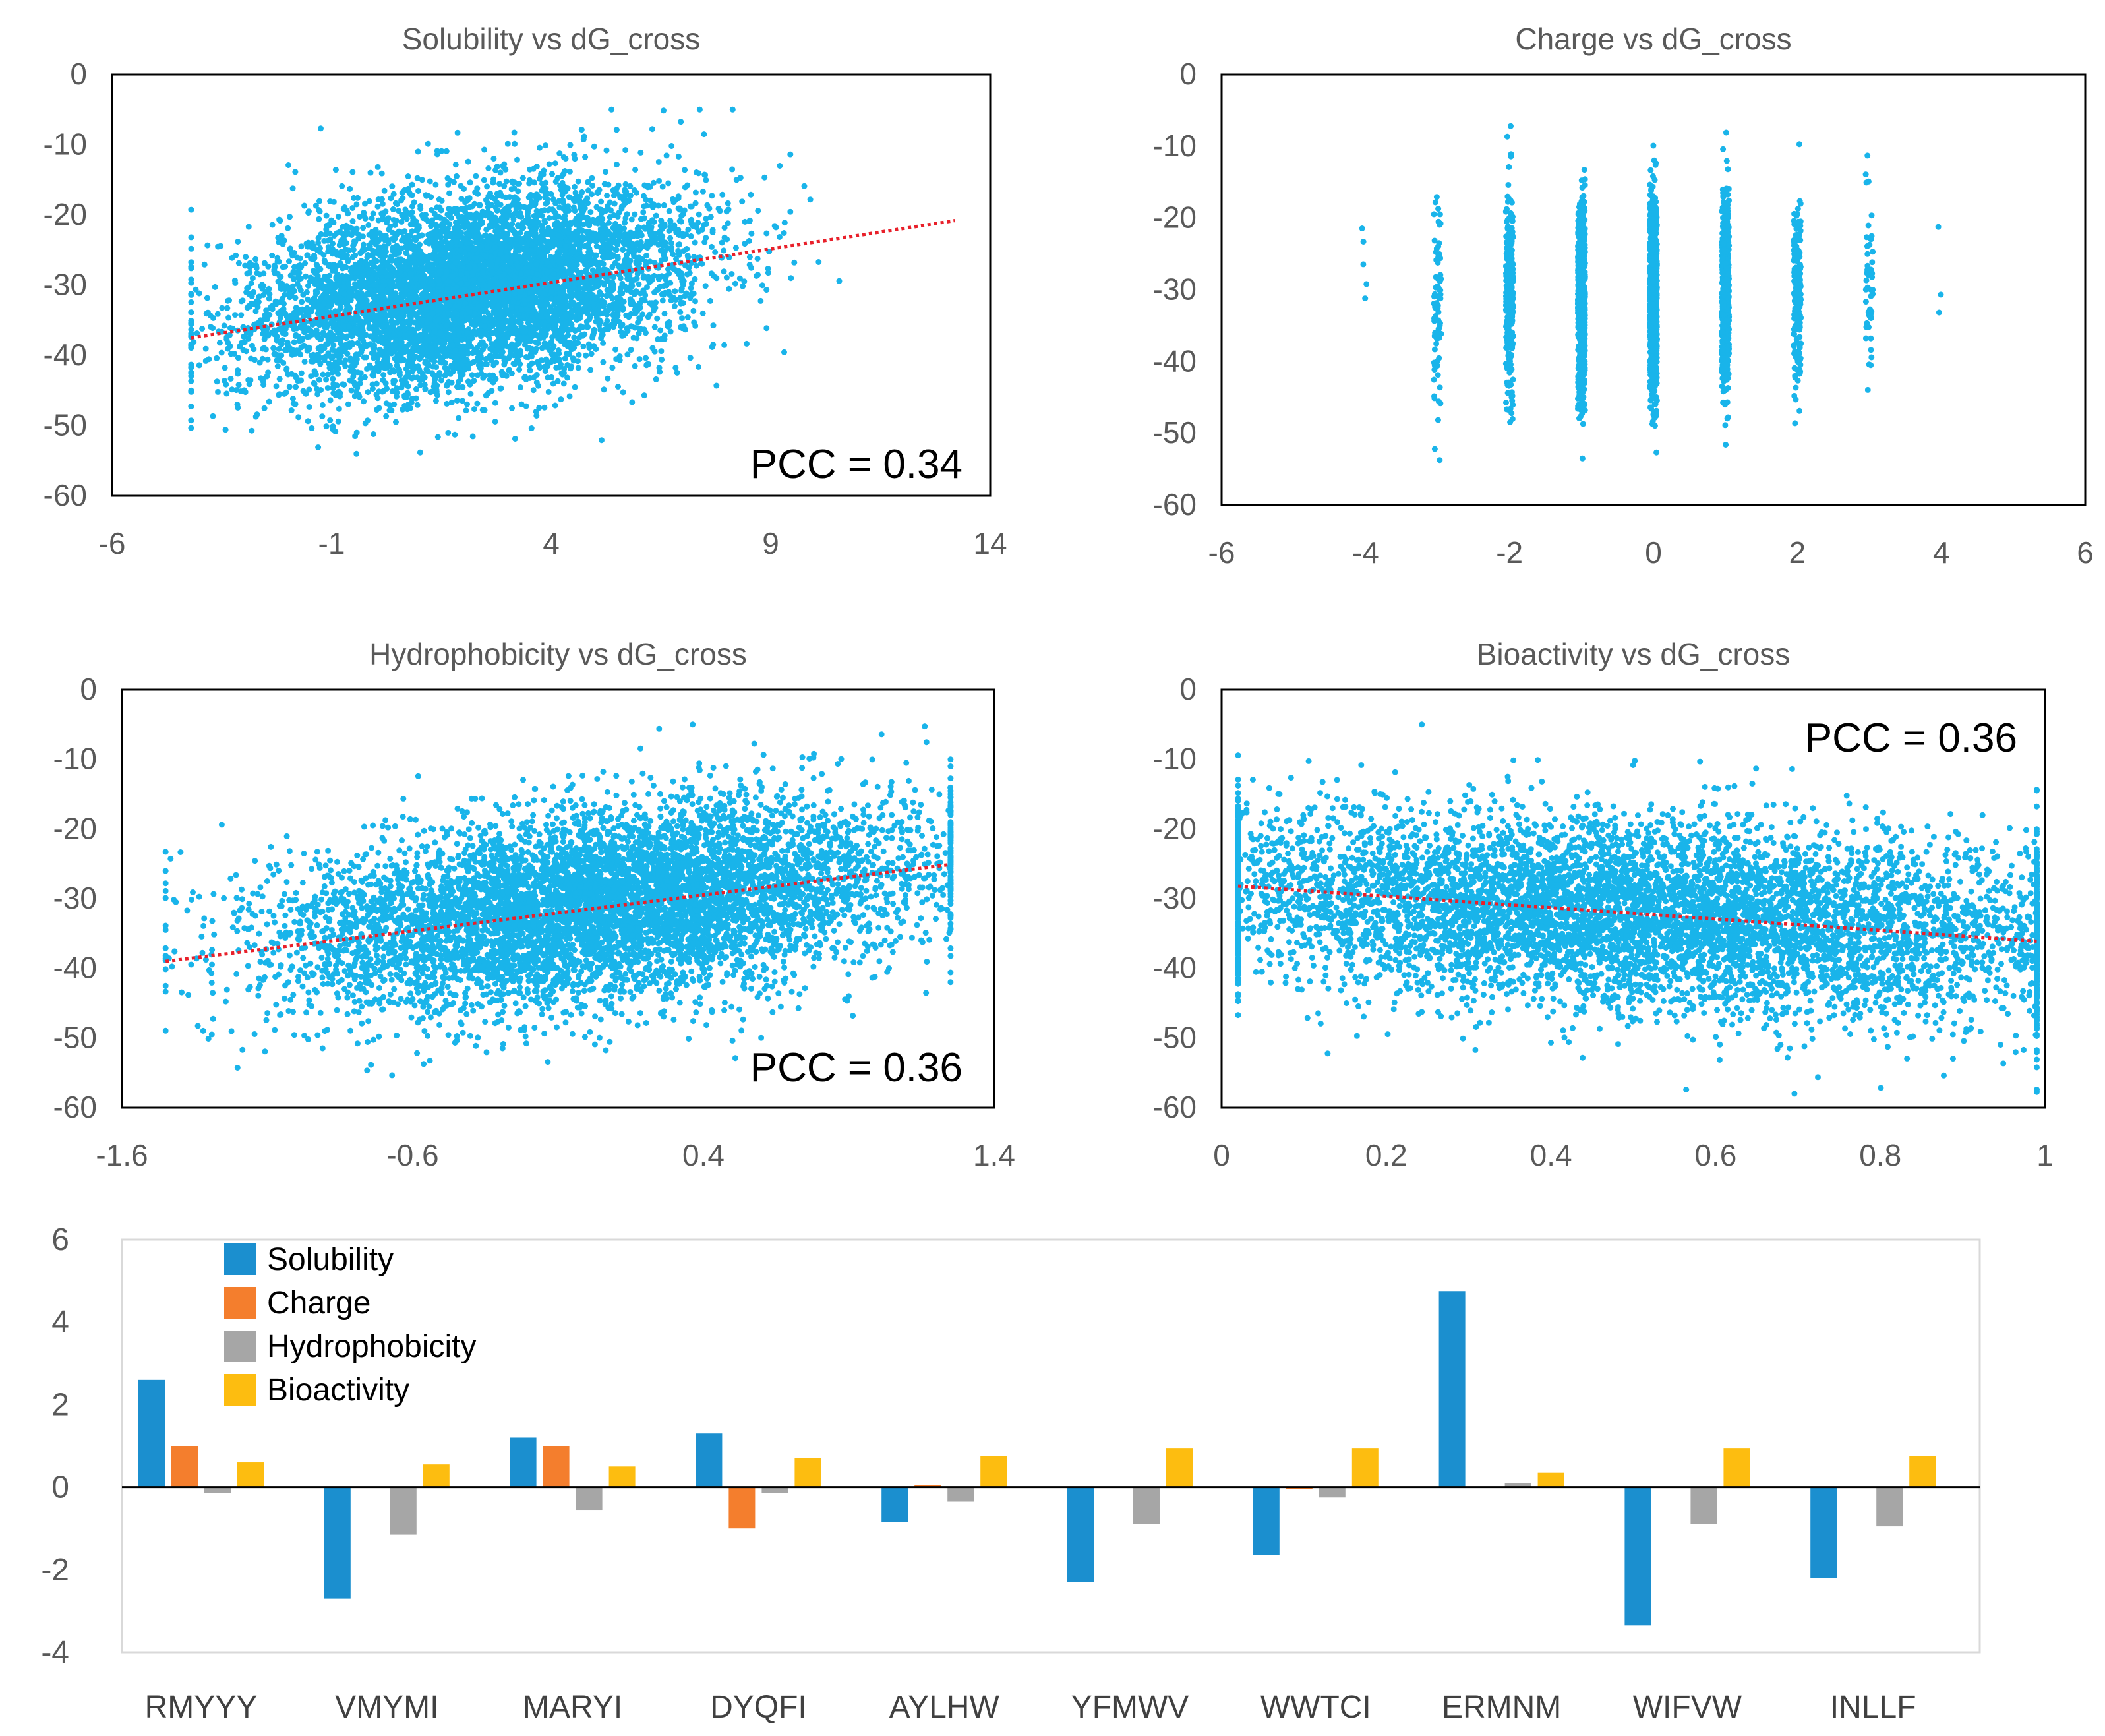  I want to click on x-tick-label: 4, so click(552, 543).